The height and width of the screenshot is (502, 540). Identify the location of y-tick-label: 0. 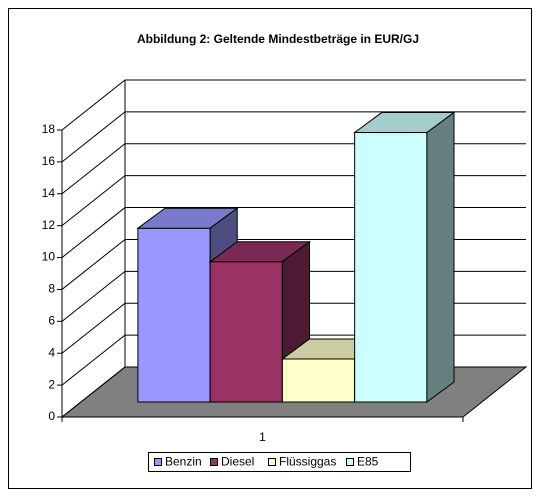
(51, 416).